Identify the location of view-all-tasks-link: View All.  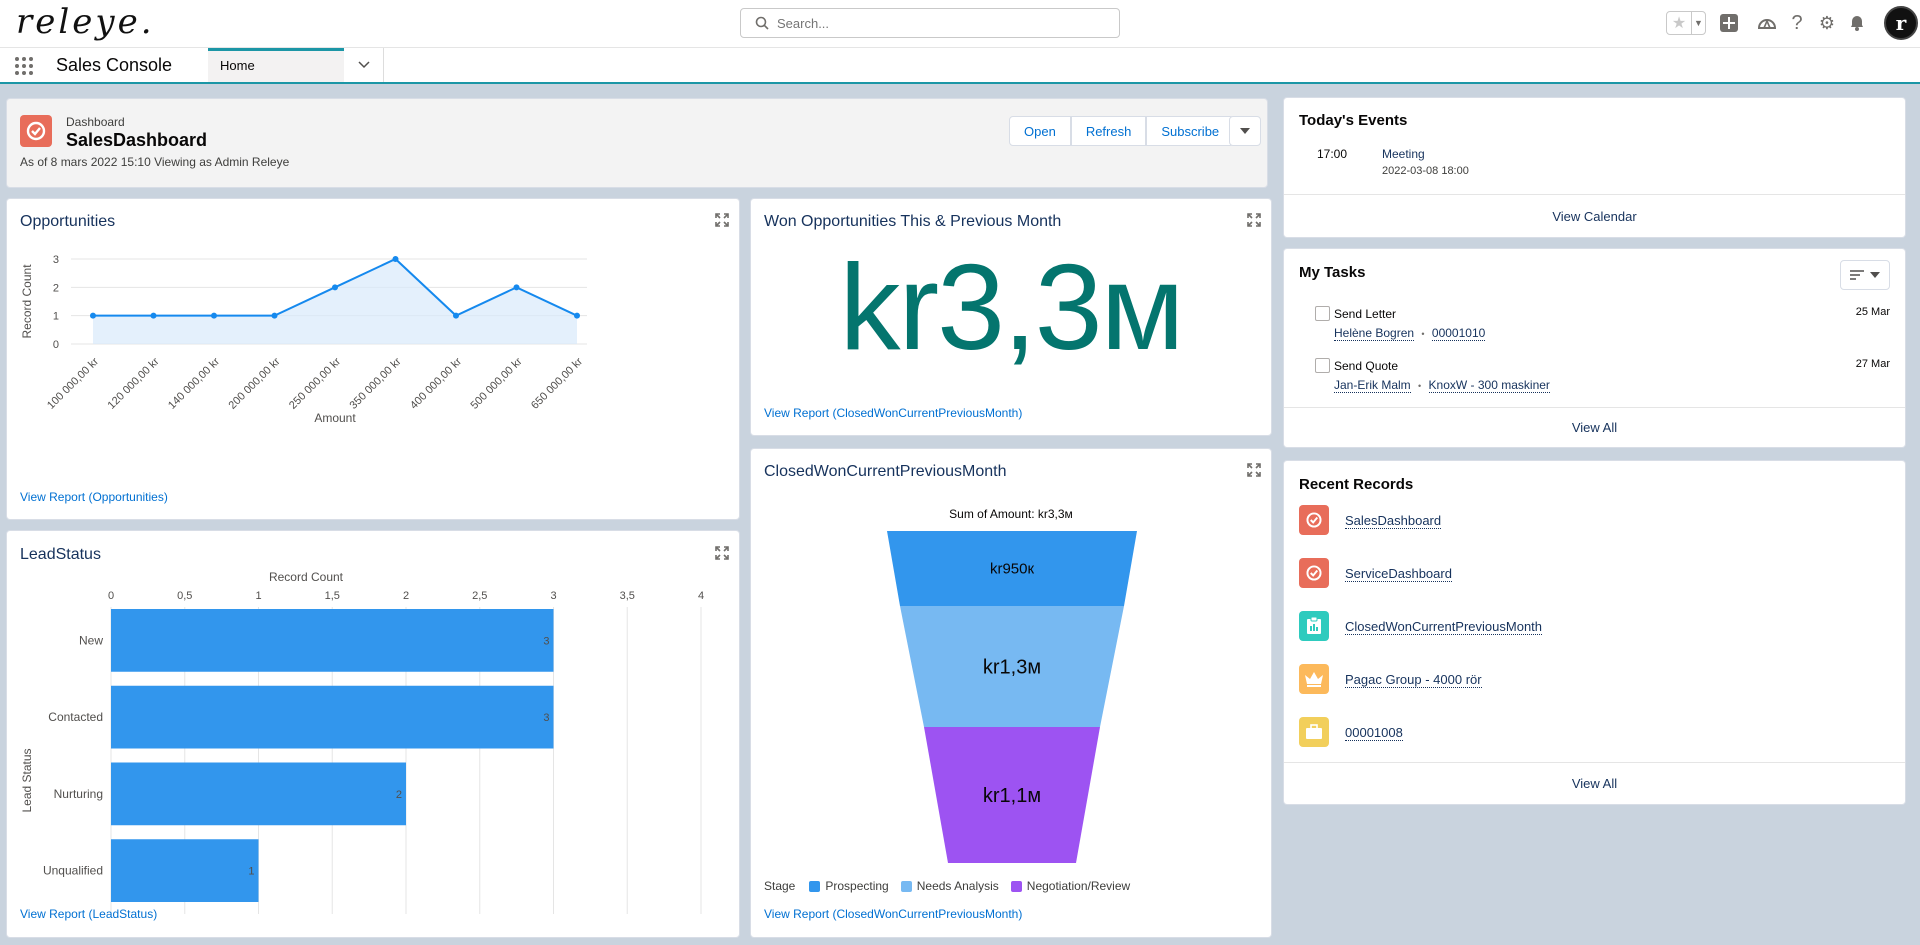
(1594, 427).